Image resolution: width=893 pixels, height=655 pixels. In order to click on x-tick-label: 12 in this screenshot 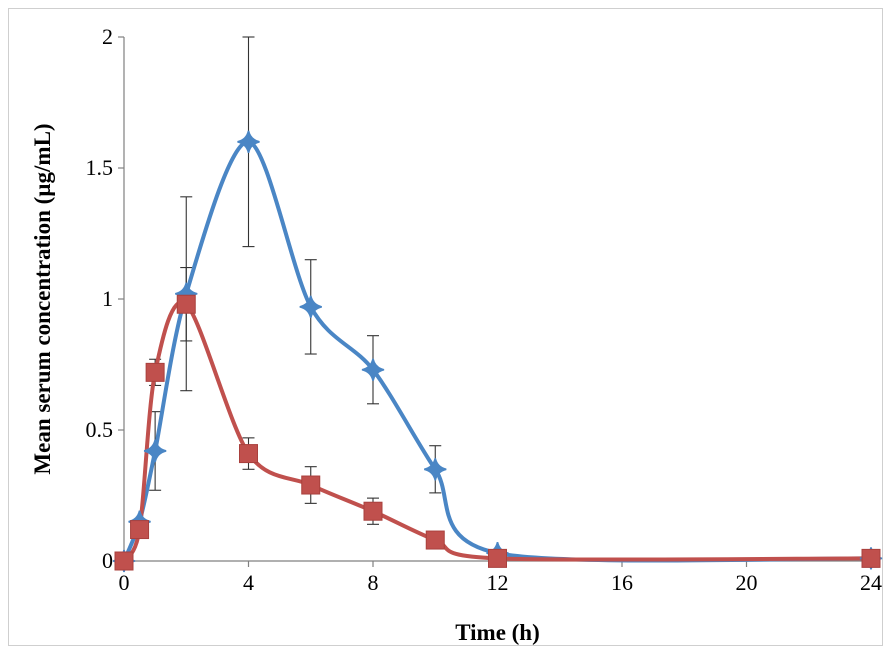, I will do `click(498, 582)`.